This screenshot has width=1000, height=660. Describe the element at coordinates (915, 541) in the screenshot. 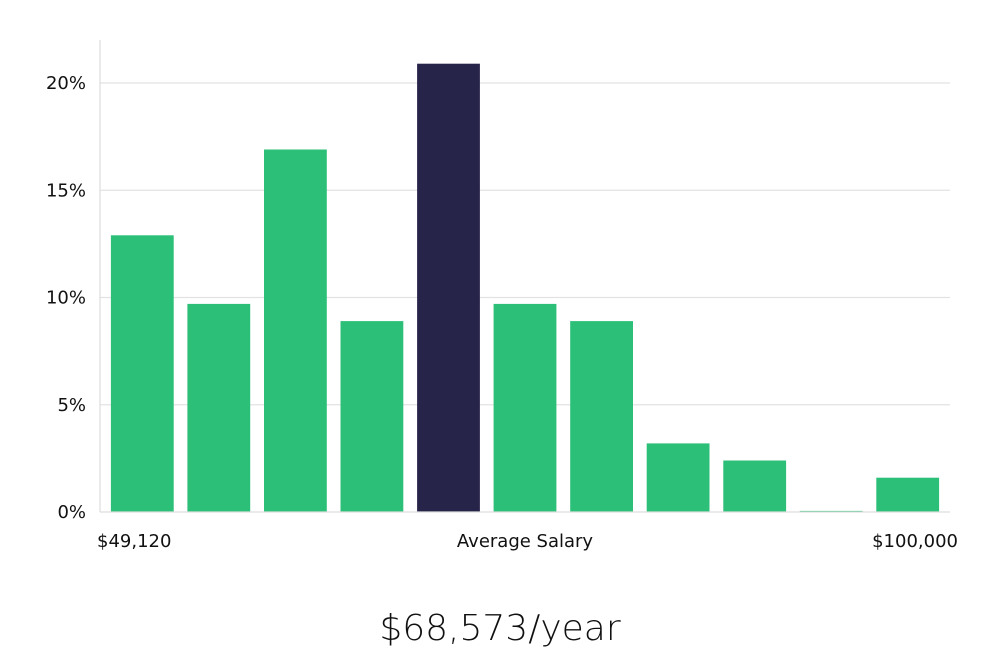

I see `x-label-max: $100,000` at that location.